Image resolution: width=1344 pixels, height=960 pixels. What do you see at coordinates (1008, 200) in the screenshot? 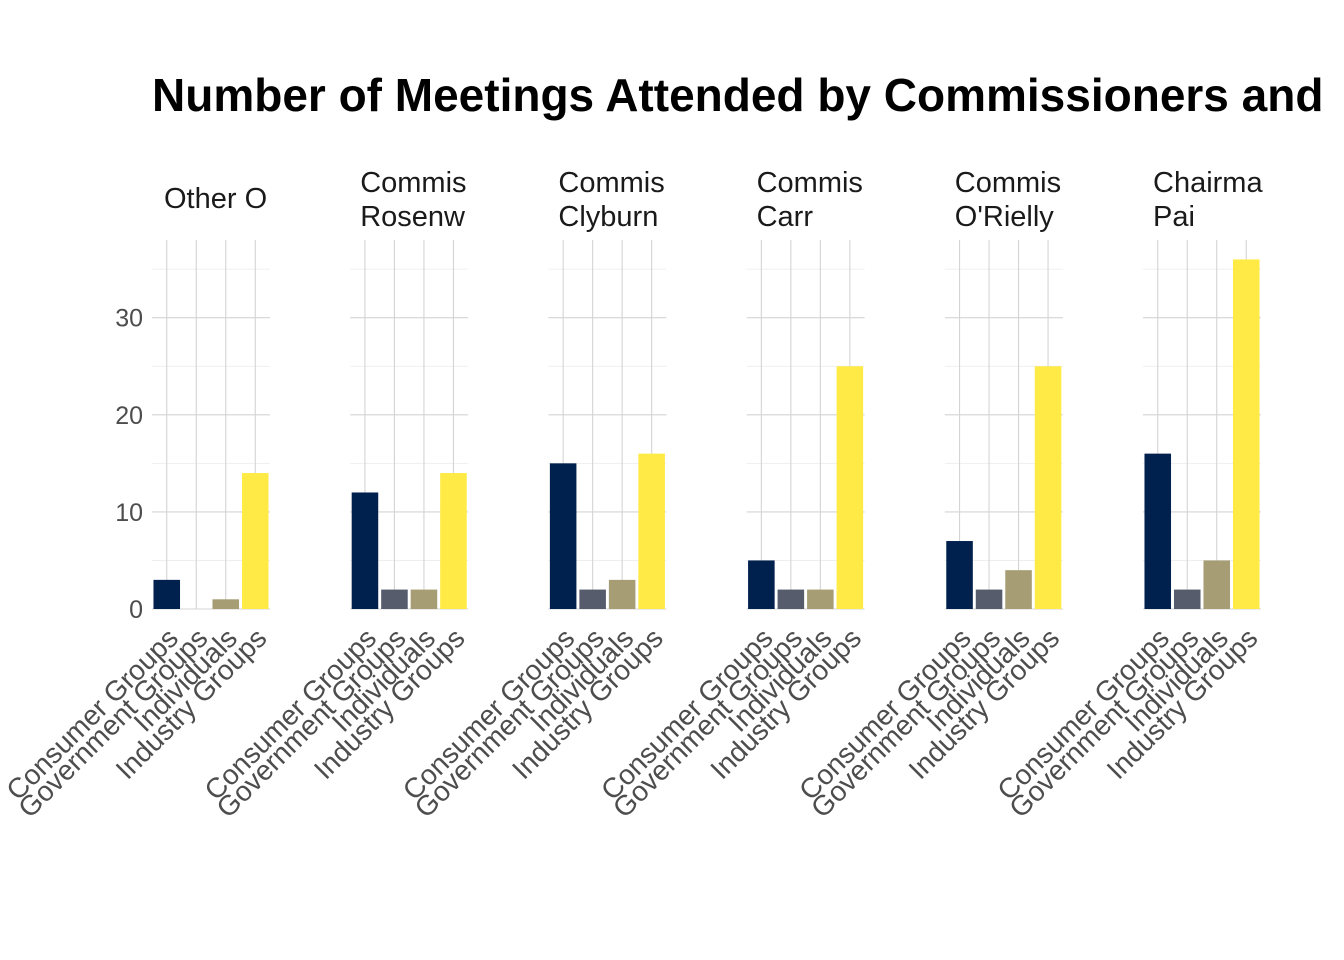
I see `facet-strip-label: Commis O'Rielly` at bounding box center [1008, 200].